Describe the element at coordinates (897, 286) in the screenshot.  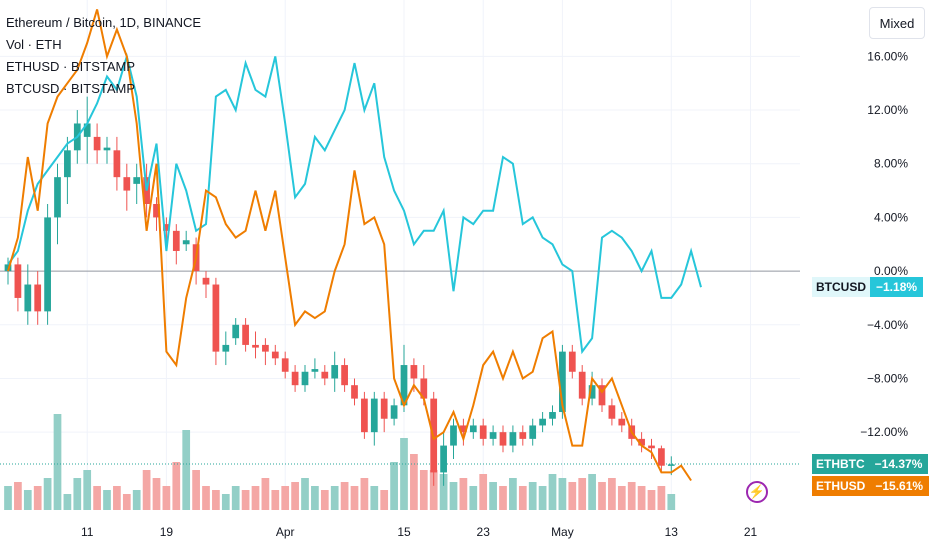
I see `badge-value: −1.18%` at that location.